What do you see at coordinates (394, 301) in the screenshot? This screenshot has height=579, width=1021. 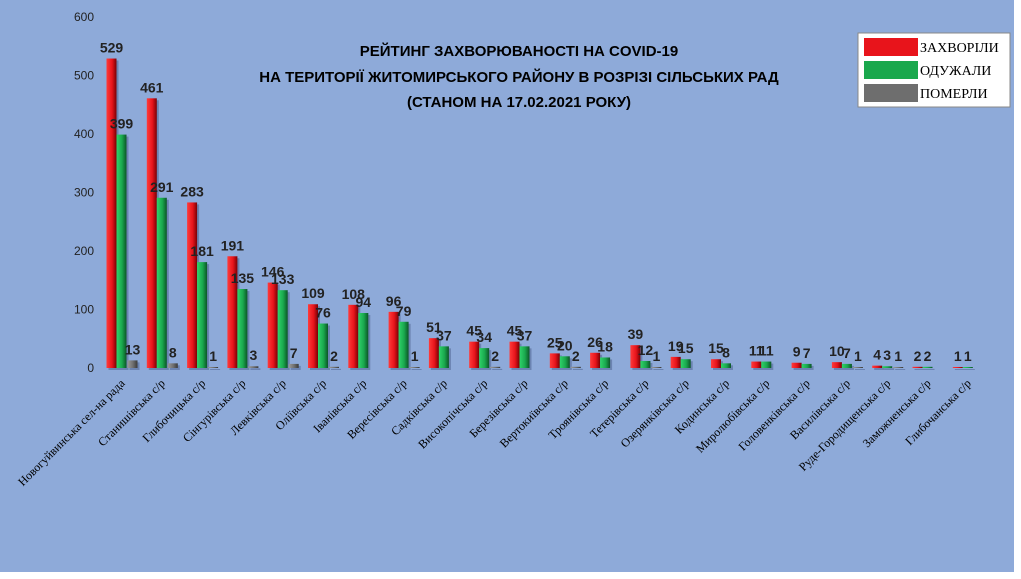 I see `value-label-infected: 96` at bounding box center [394, 301].